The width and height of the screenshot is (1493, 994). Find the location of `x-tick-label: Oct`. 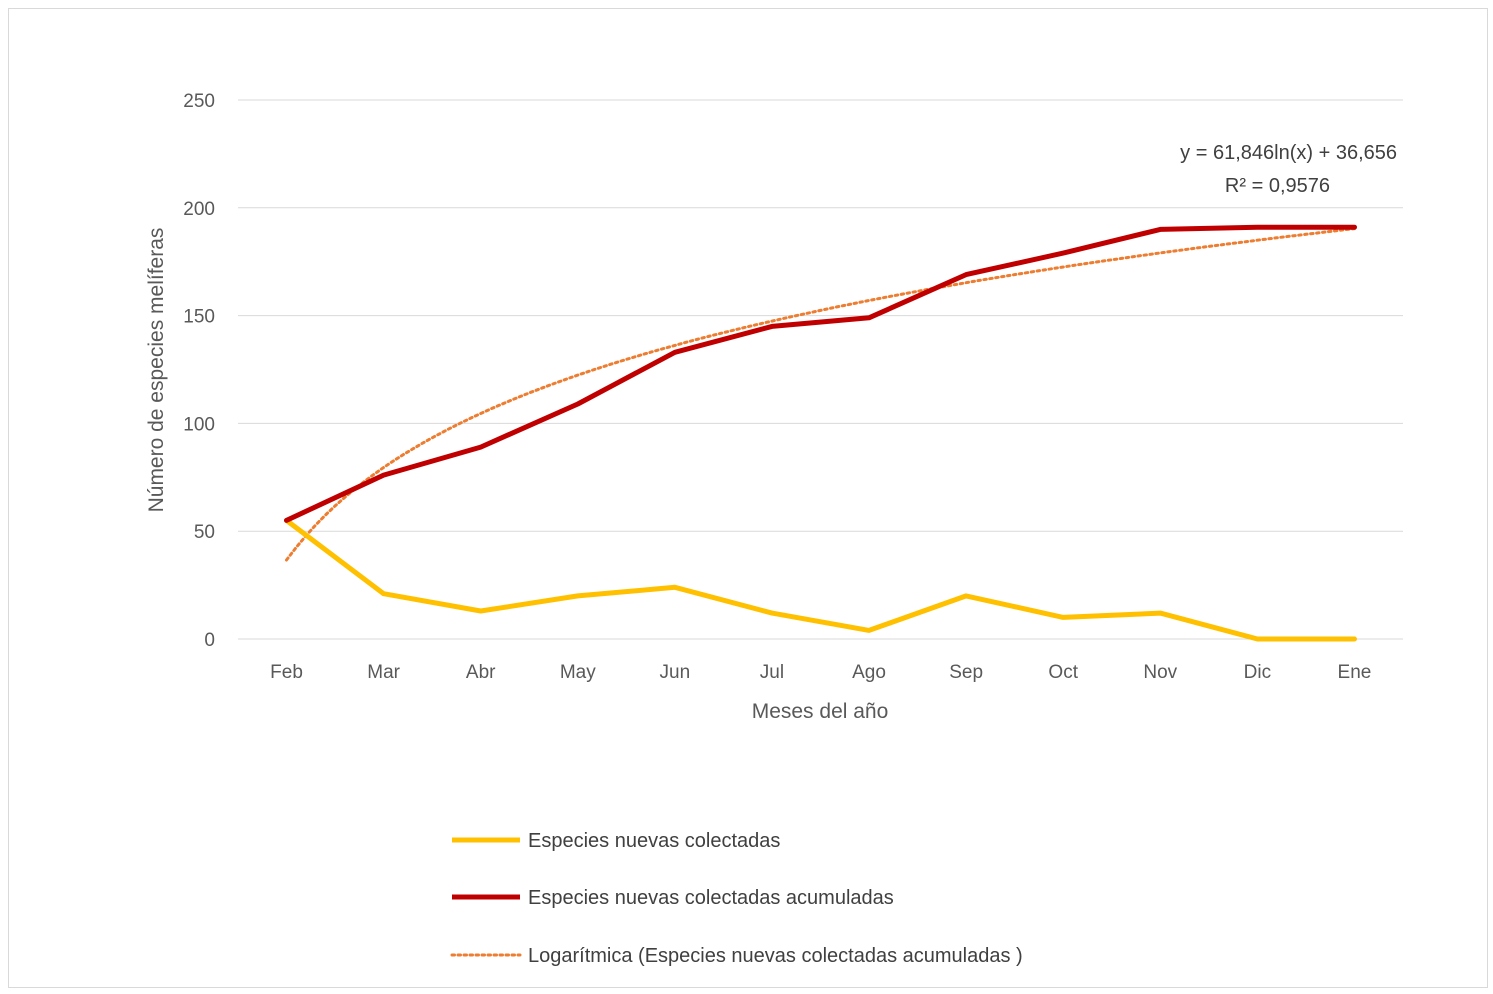

x-tick-label: Oct is located at coordinates (1063, 672).